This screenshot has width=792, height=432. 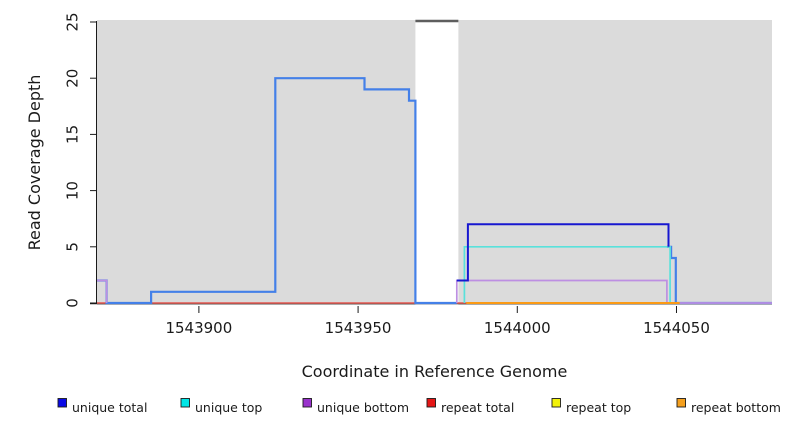 I want to click on legend-label-unique-total: unique total, so click(x=109, y=407).